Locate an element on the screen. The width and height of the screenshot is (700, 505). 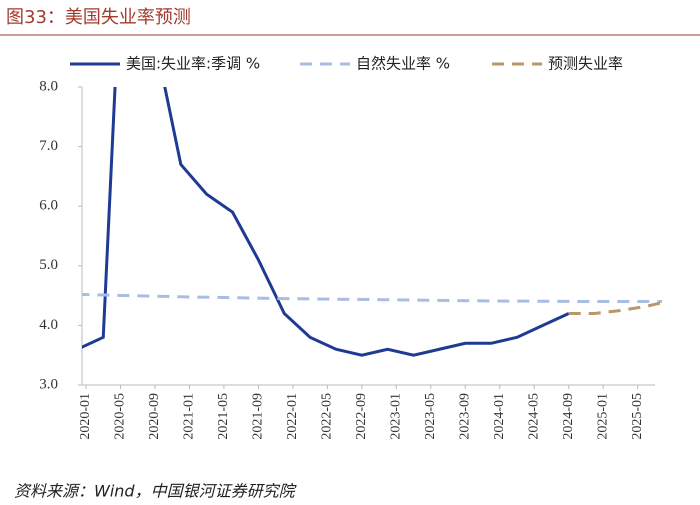
x-tick-label: 2022-09 is located at coordinates (361, 416).